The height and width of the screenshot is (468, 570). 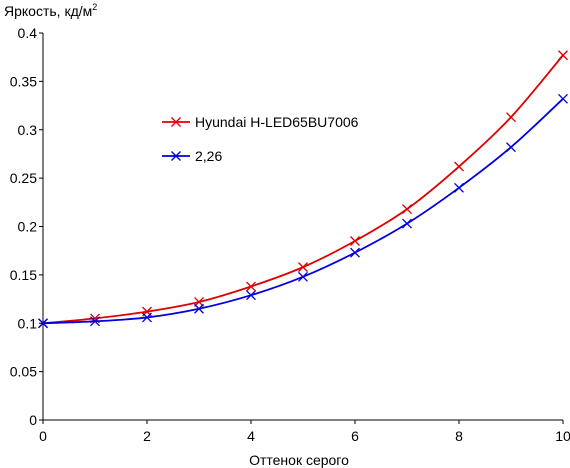 I want to click on y-tick-label: 0, so click(x=33, y=420).